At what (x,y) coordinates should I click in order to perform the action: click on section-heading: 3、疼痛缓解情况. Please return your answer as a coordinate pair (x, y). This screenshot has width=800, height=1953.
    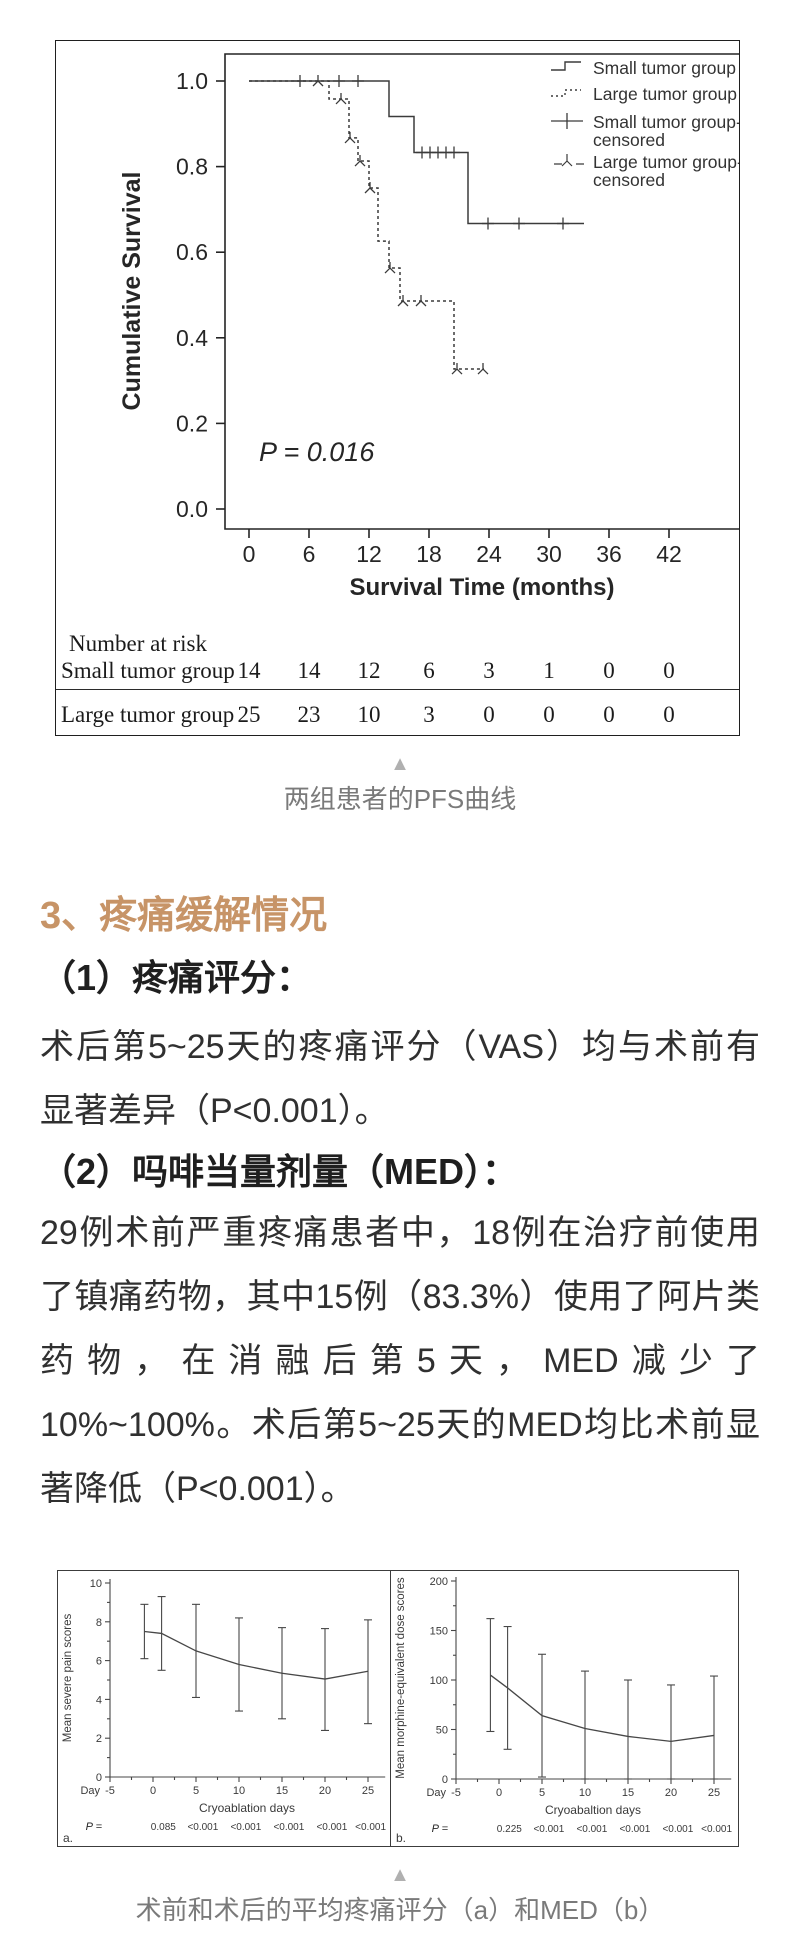
    Looking at the image, I should click on (184, 916).